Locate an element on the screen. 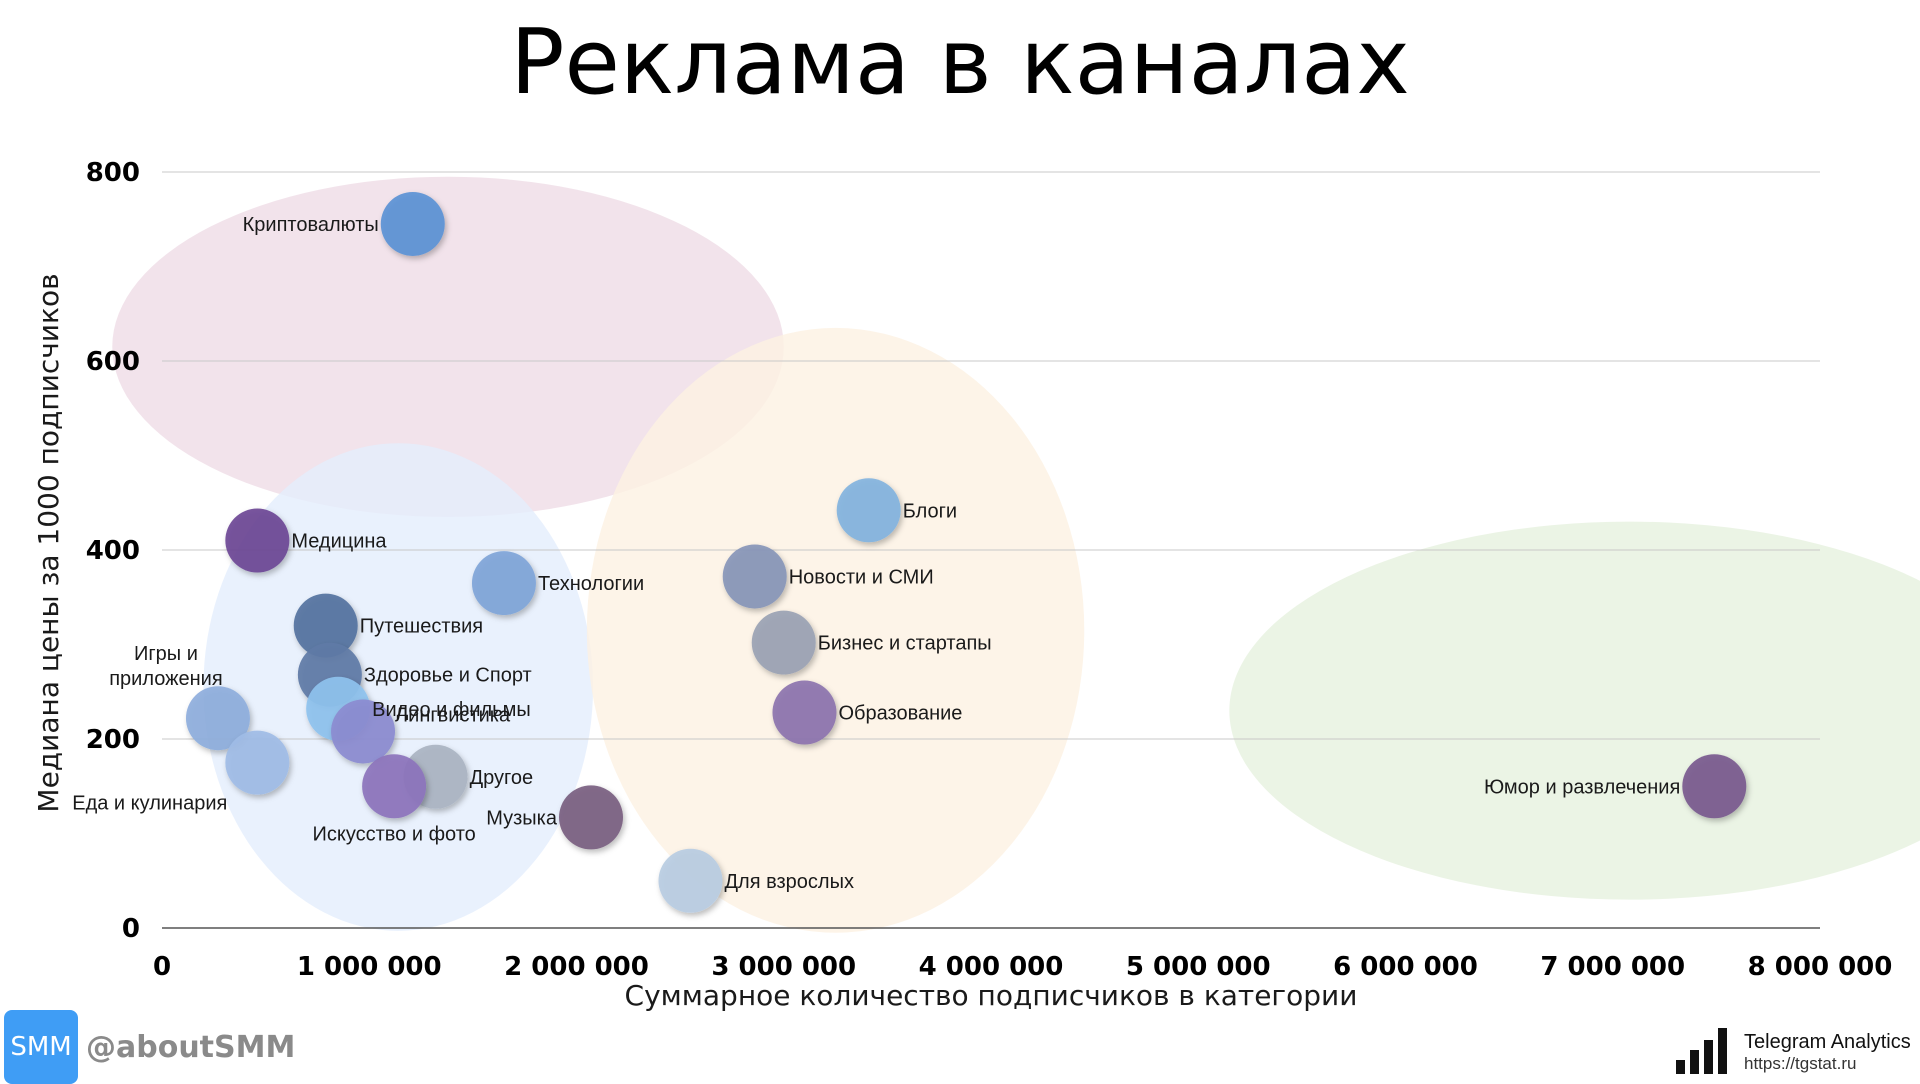 Image resolution: width=1920 pixels, height=1084 pixels. data-label: Видео и фильмы is located at coordinates (451, 710).